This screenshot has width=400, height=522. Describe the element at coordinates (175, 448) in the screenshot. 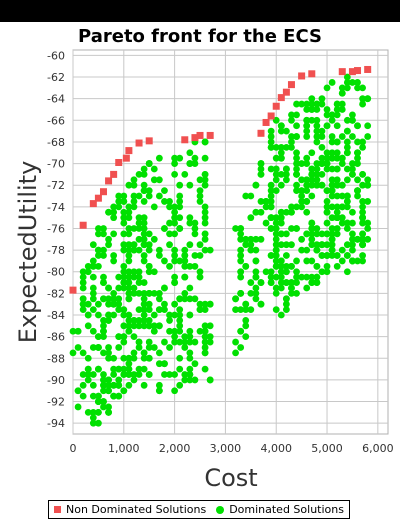

I see `x-tick-label: 2,000` at that location.